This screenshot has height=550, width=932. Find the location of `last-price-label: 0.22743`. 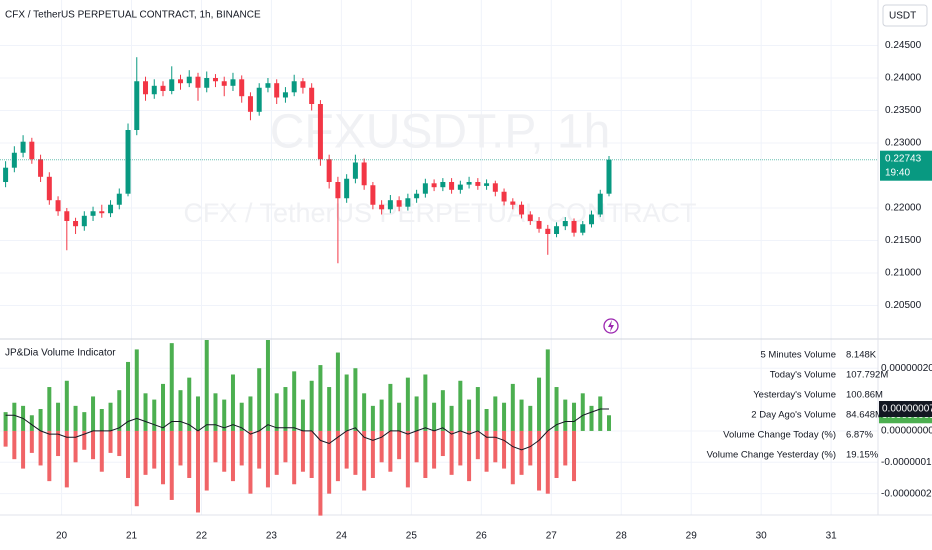

last-price-label: 0.22743 is located at coordinates (903, 158).